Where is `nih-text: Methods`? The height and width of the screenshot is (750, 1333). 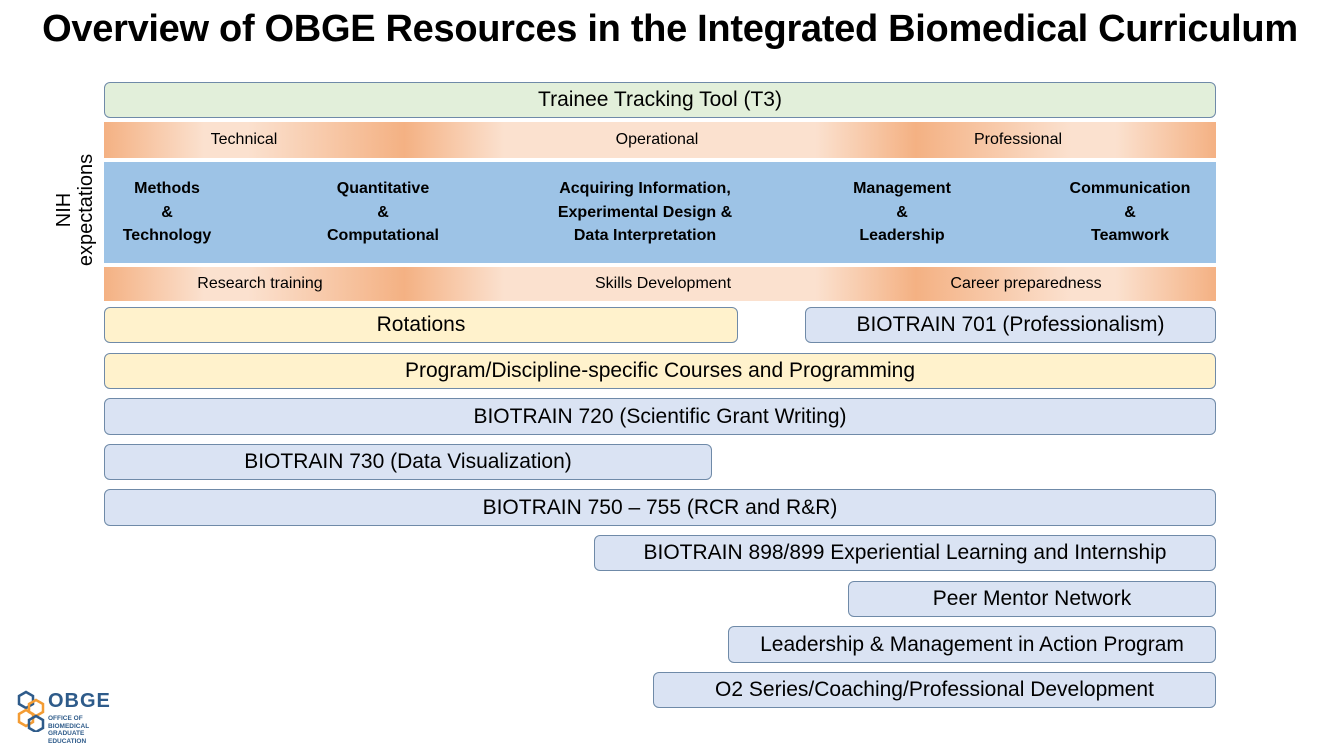 nih-text: Methods is located at coordinates (167, 189).